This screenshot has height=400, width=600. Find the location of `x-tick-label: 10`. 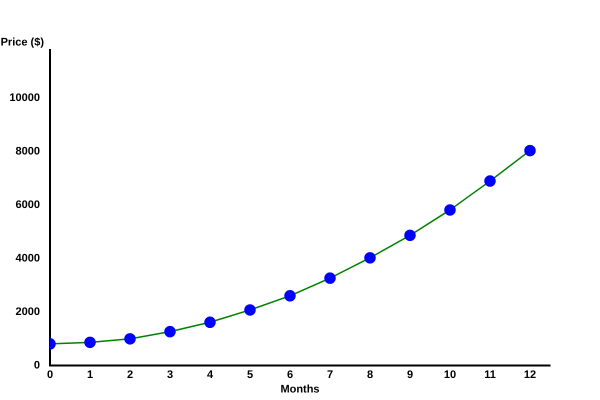

x-tick-label: 10 is located at coordinates (450, 375).